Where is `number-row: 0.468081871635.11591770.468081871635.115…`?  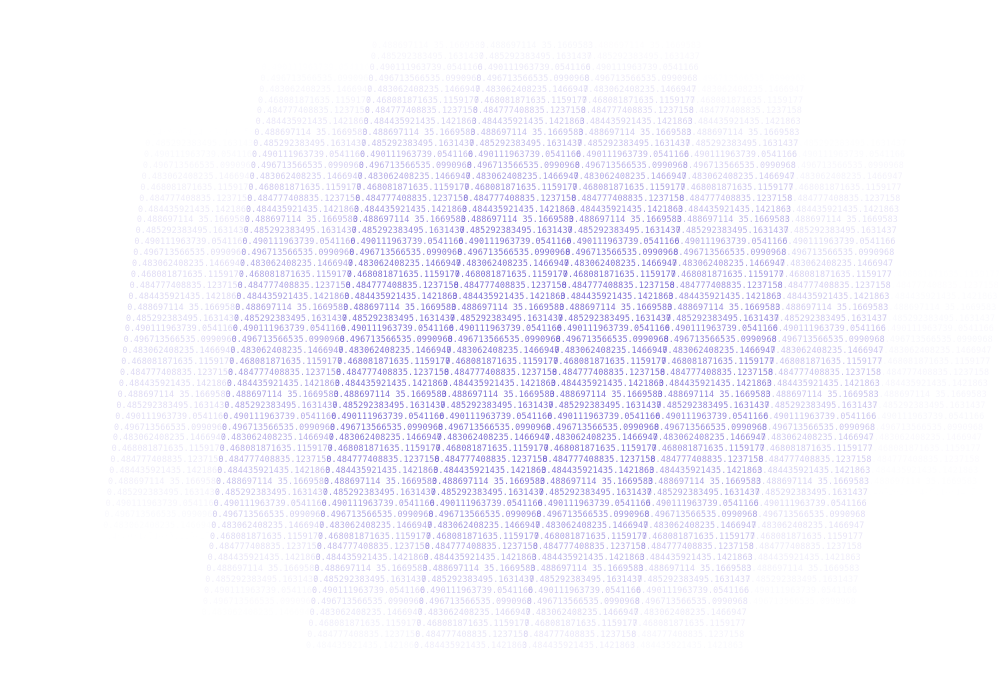 number-row: 0.468081871635.11591770.468081871635.115… is located at coordinates (500, 187).